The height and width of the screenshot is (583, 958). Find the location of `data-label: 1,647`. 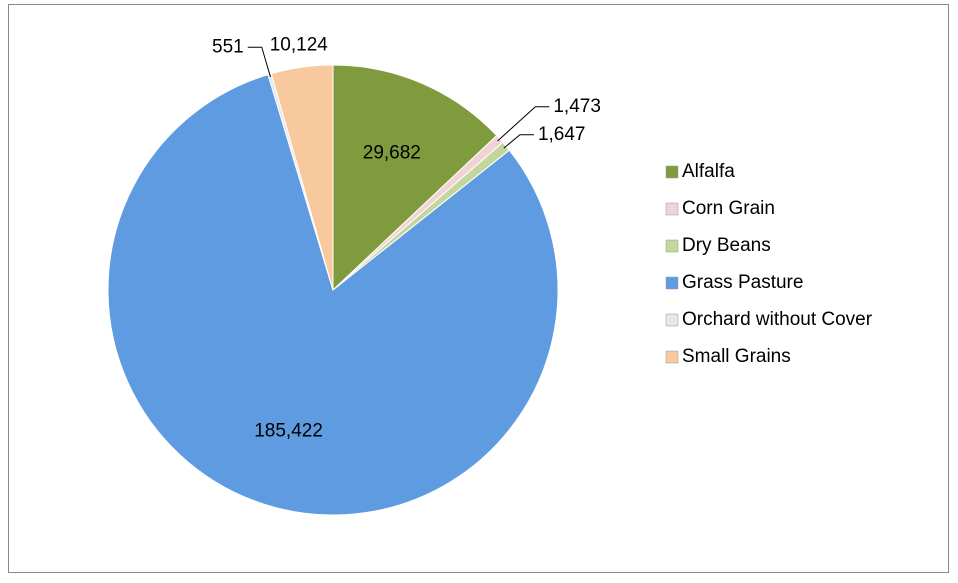

data-label: 1,647 is located at coordinates (562, 134).